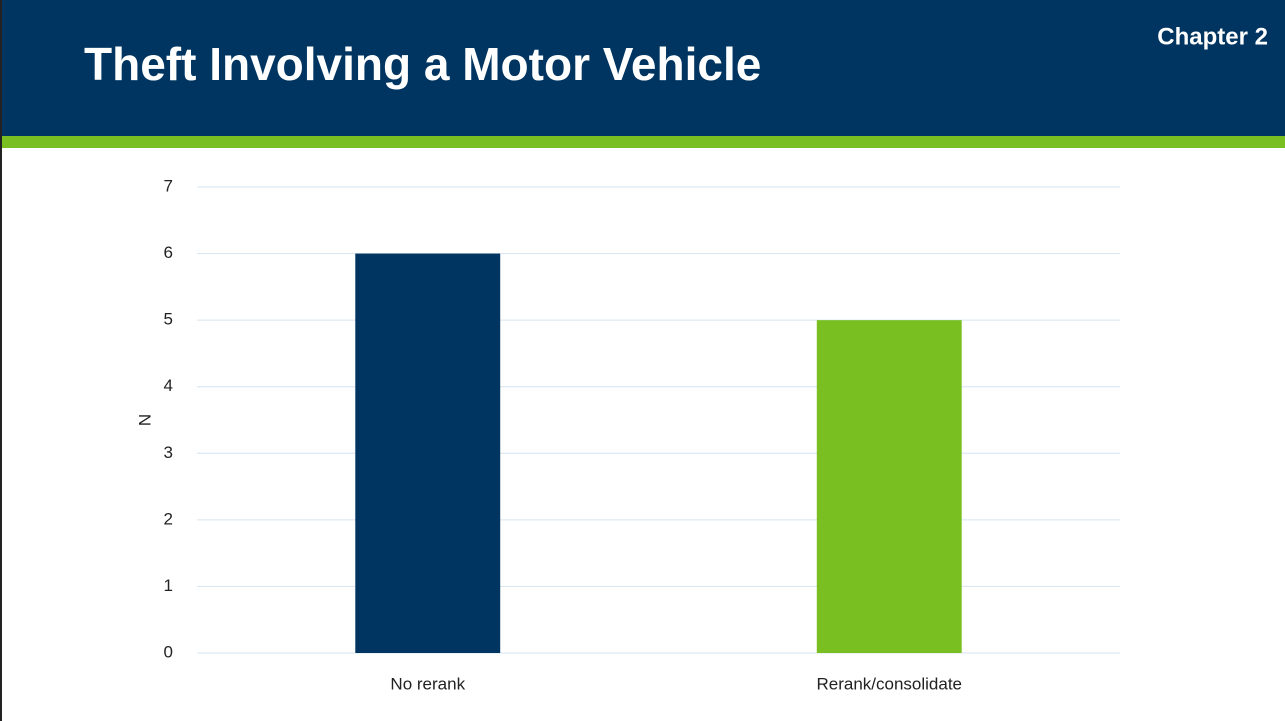 Image resolution: width=1285 pixels, height=721 pixels. I want to click on left-border, so click(1, 360).